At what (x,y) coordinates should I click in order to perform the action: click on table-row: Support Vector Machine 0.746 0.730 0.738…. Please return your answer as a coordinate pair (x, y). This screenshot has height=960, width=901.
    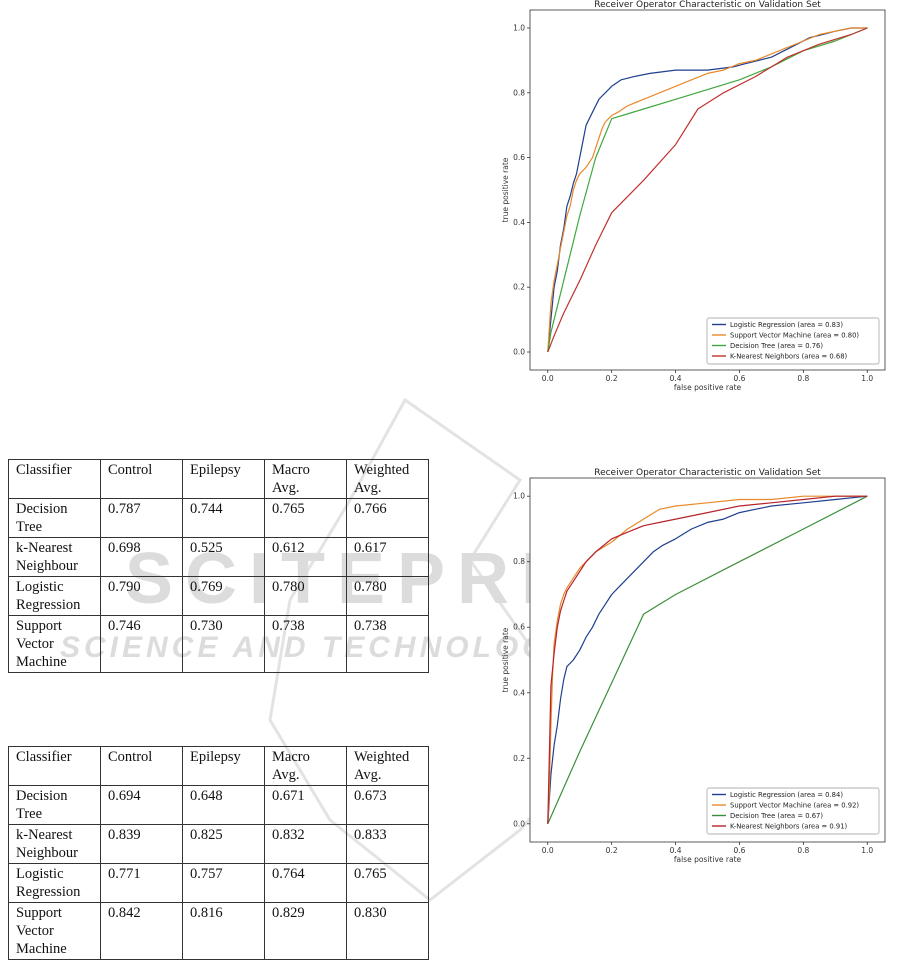
    Looking at the image, I should click on (218, 644).